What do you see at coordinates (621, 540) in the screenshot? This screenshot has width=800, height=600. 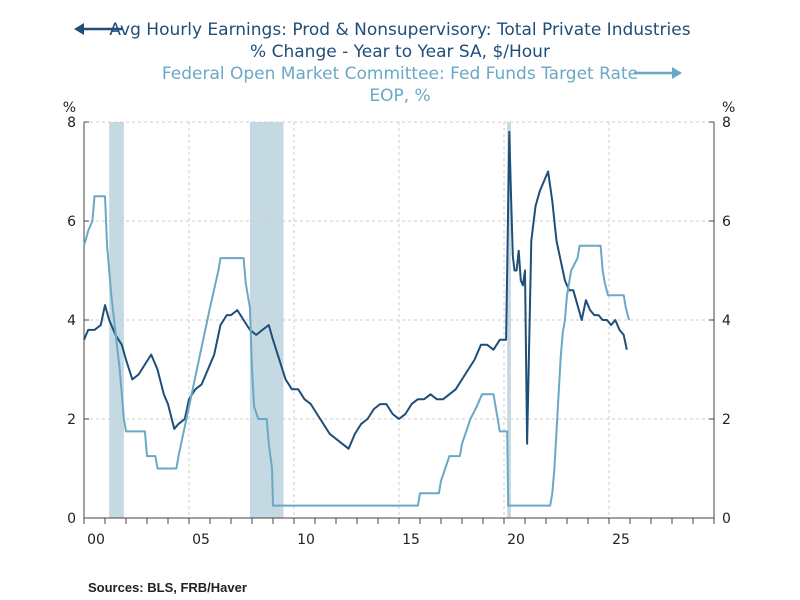 I see `x-tick-label: 25` at bounding box center [621, 540].